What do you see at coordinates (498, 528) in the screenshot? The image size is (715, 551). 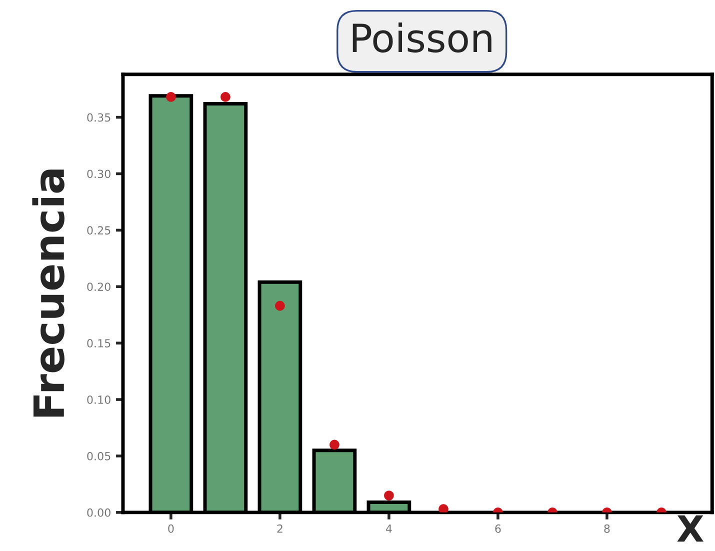 I see `x-tick-label: 6` at bounding box center [498, 528].